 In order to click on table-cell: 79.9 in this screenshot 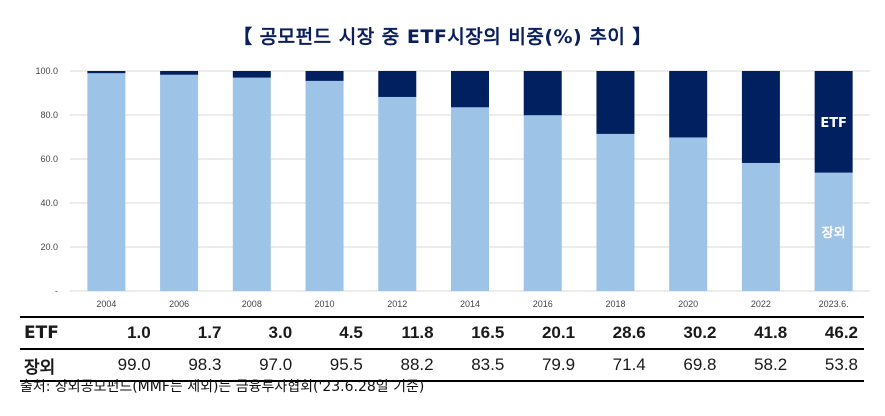, I will do `click(546, 365)`.